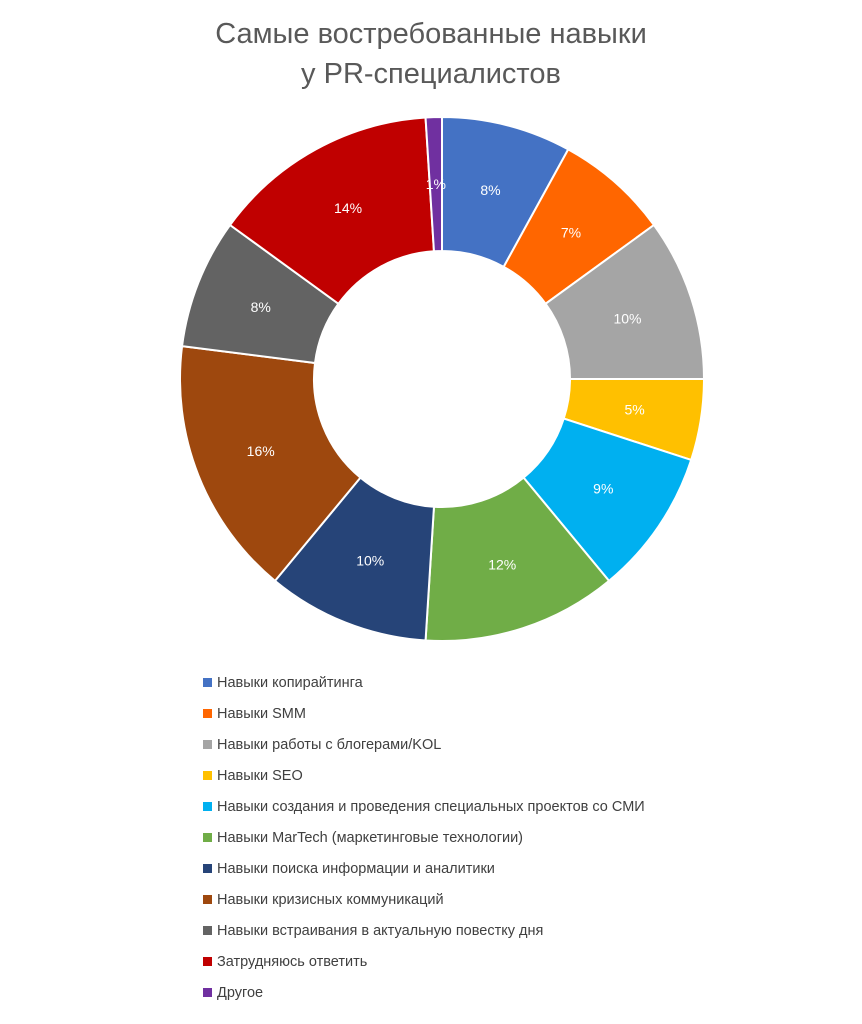  Describe the element at coordinates (260, 775) in the screenshot. I see `legend-label: Навыки SEO` at that location.